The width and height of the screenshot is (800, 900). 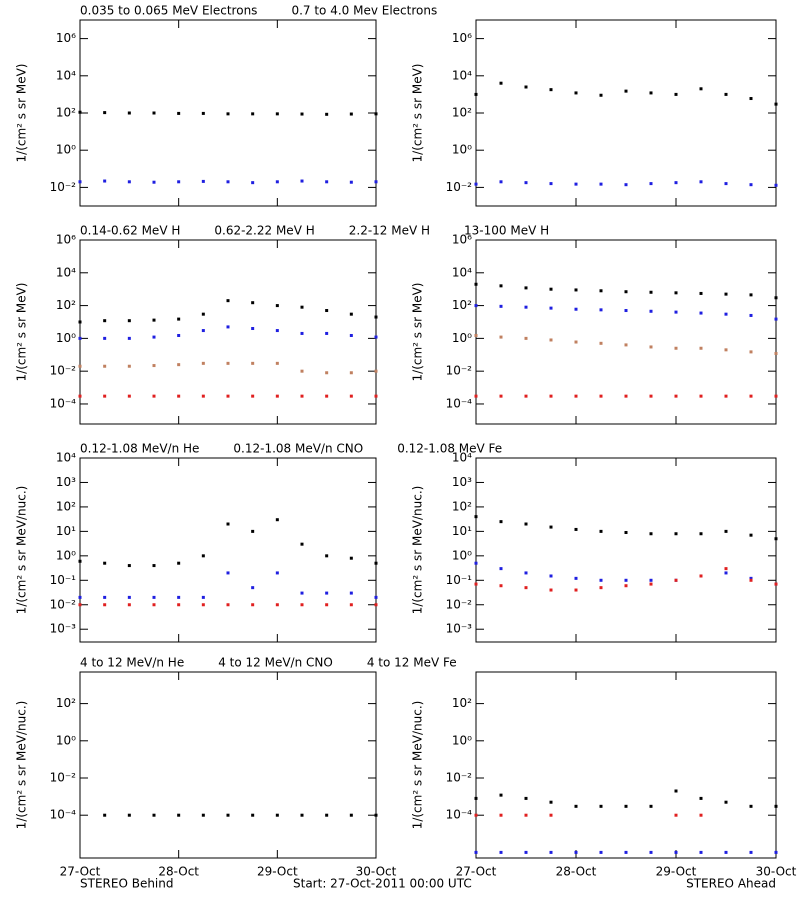 I want to click on legend-entry: 4 to 12 MeV Fe, so click(x=412, y=663).